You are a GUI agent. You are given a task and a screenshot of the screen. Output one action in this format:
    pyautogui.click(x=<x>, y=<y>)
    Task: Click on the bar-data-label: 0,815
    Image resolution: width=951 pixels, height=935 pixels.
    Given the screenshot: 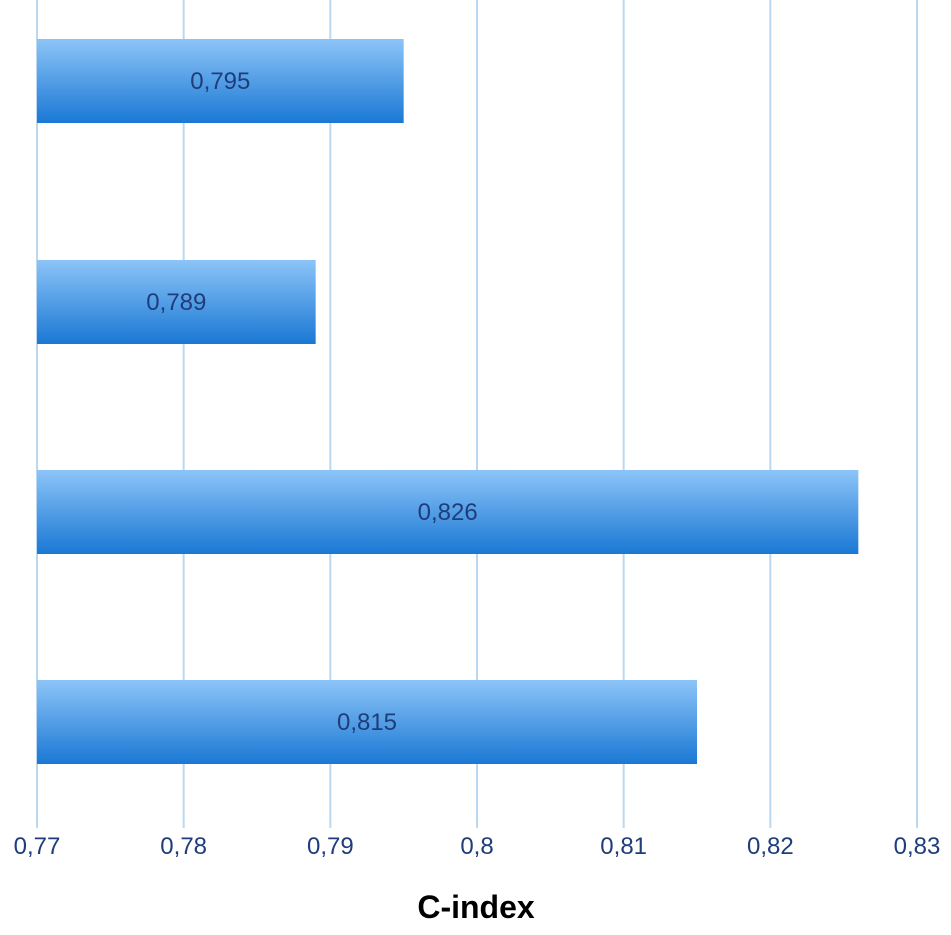 What is the action you would take?
    pyautogui.click(x=367, y=722)
    